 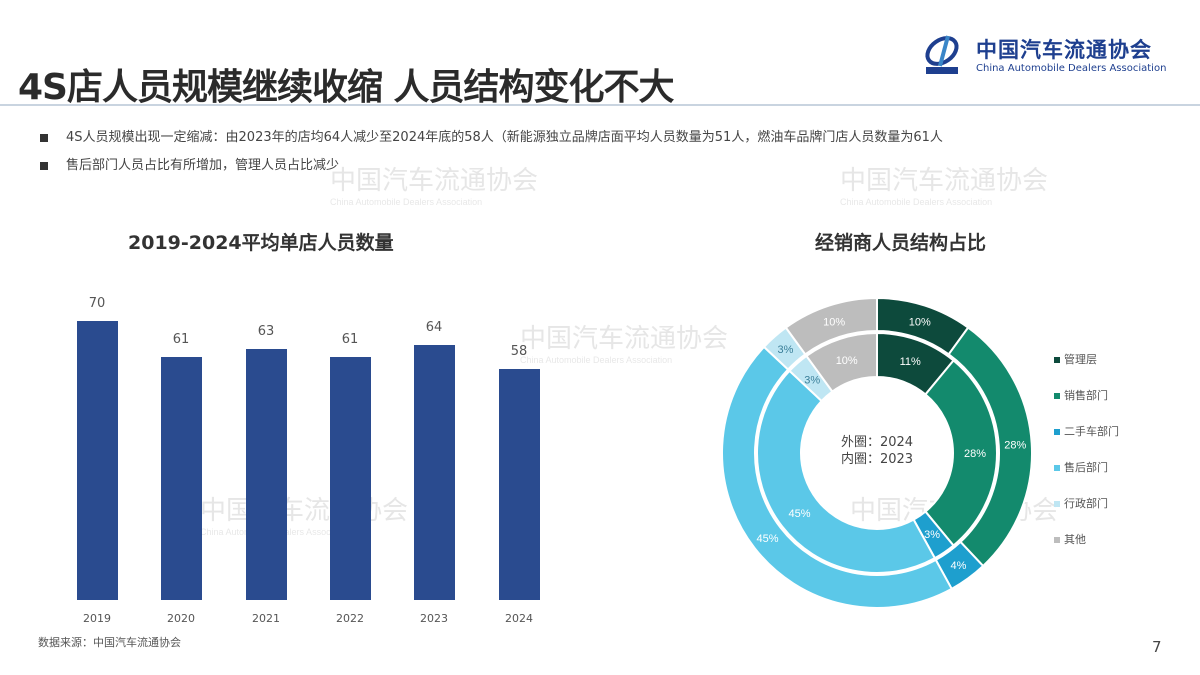 I want to click on bar-value-label: 58, so click(x=519, y=351).